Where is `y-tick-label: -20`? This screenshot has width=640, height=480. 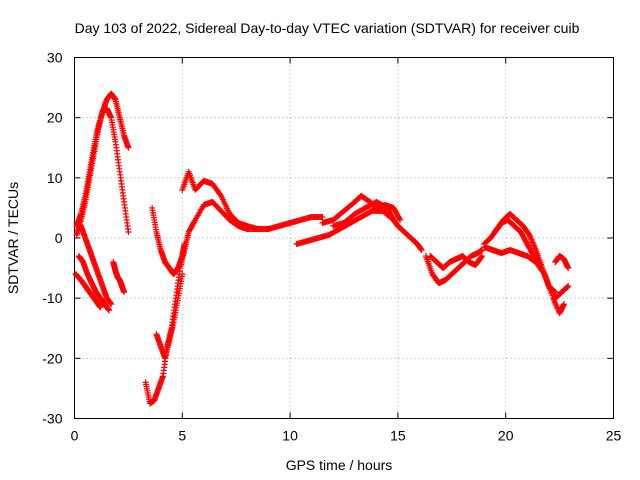 y-tick-label: -20 is located at coordinates (52, 358).